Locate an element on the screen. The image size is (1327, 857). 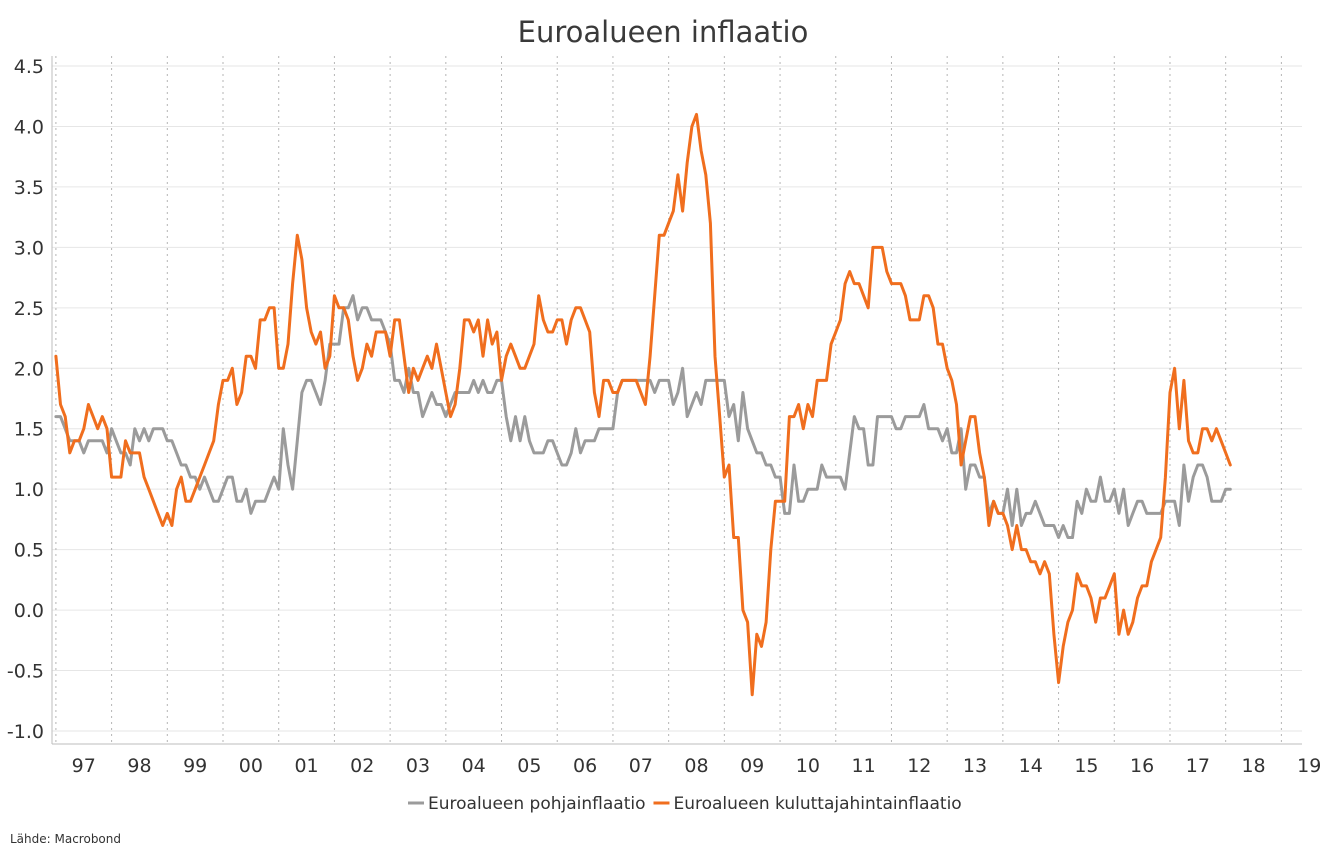
x-tick-label: 05 is located at coordinates (529, 766).